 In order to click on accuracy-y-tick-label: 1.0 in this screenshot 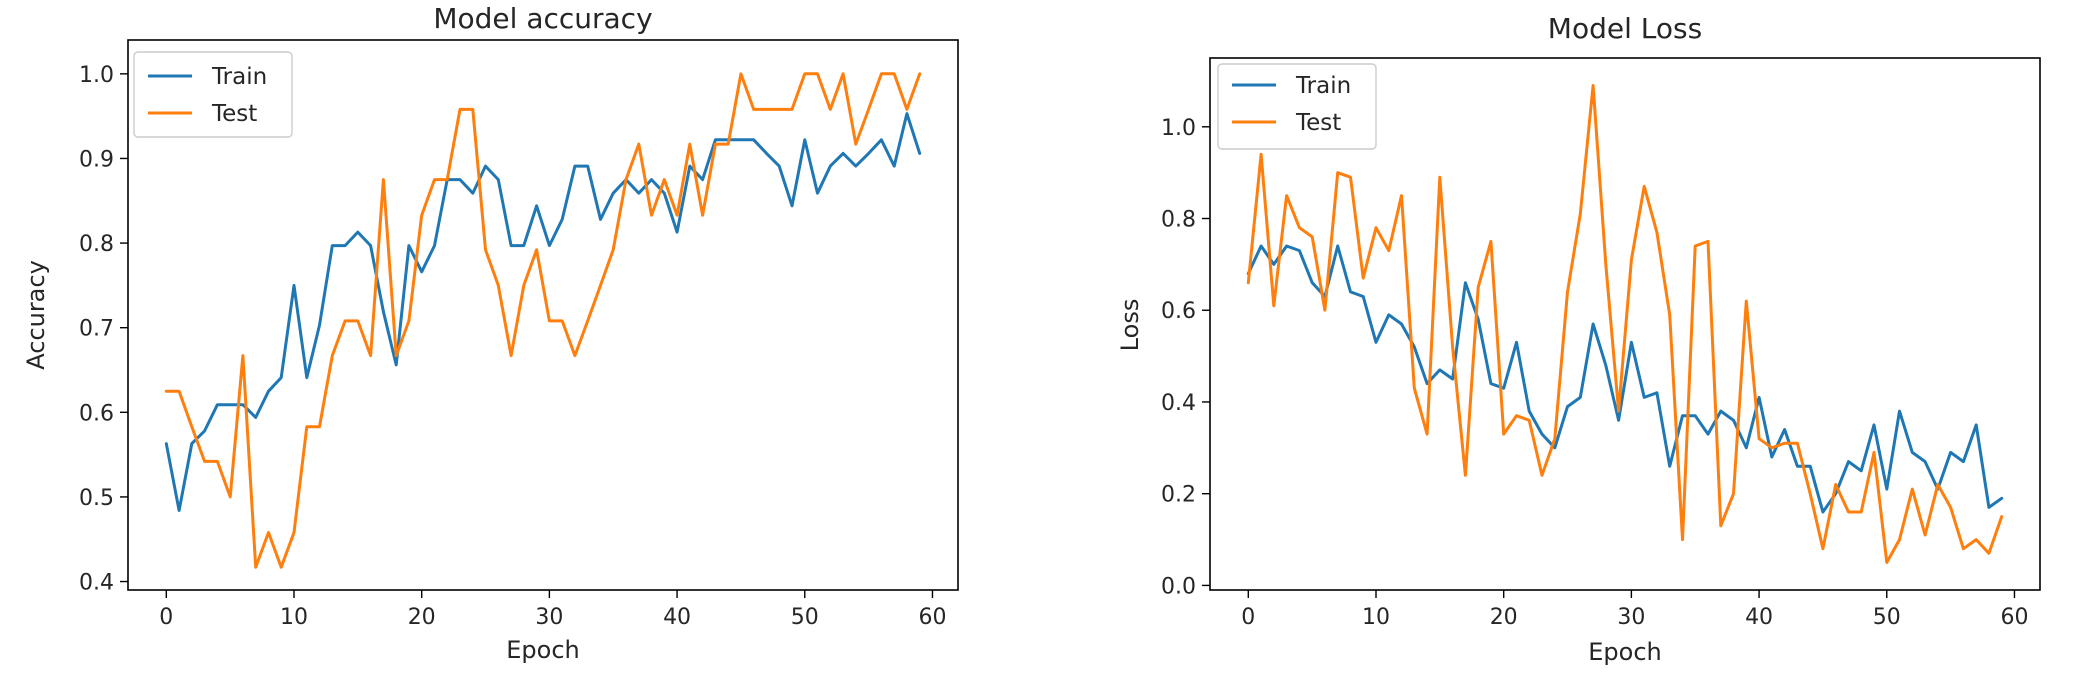, I will do `click(96, 75)`.